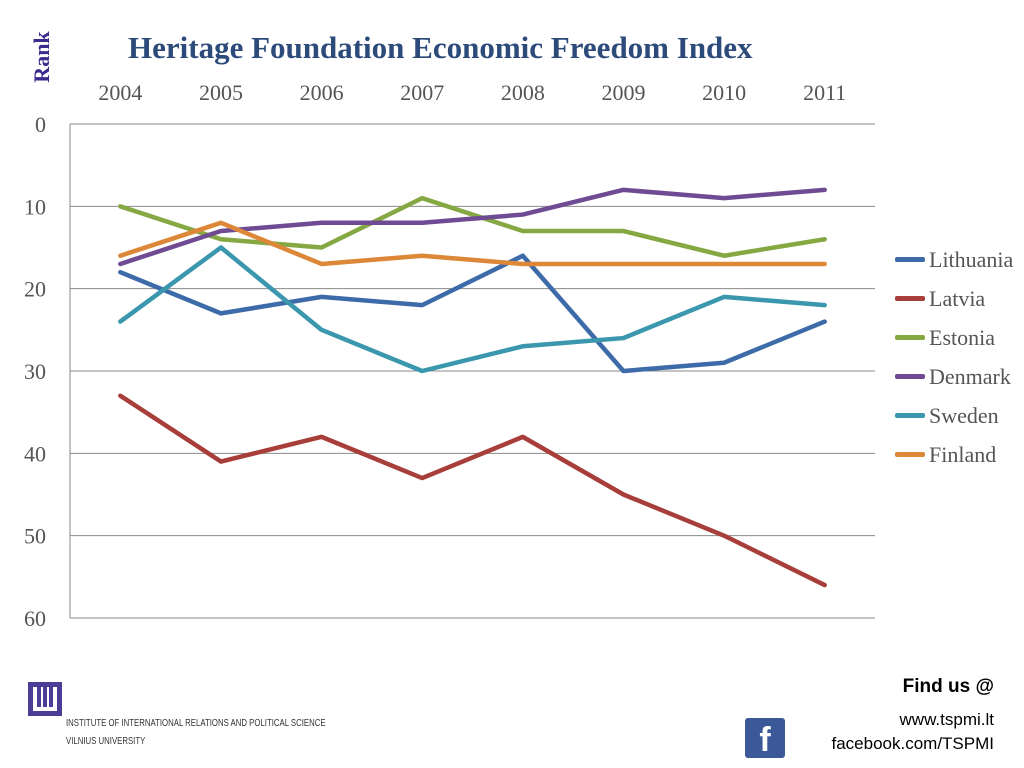  I want to click on legend-label: Sweden, so click(964, 415).